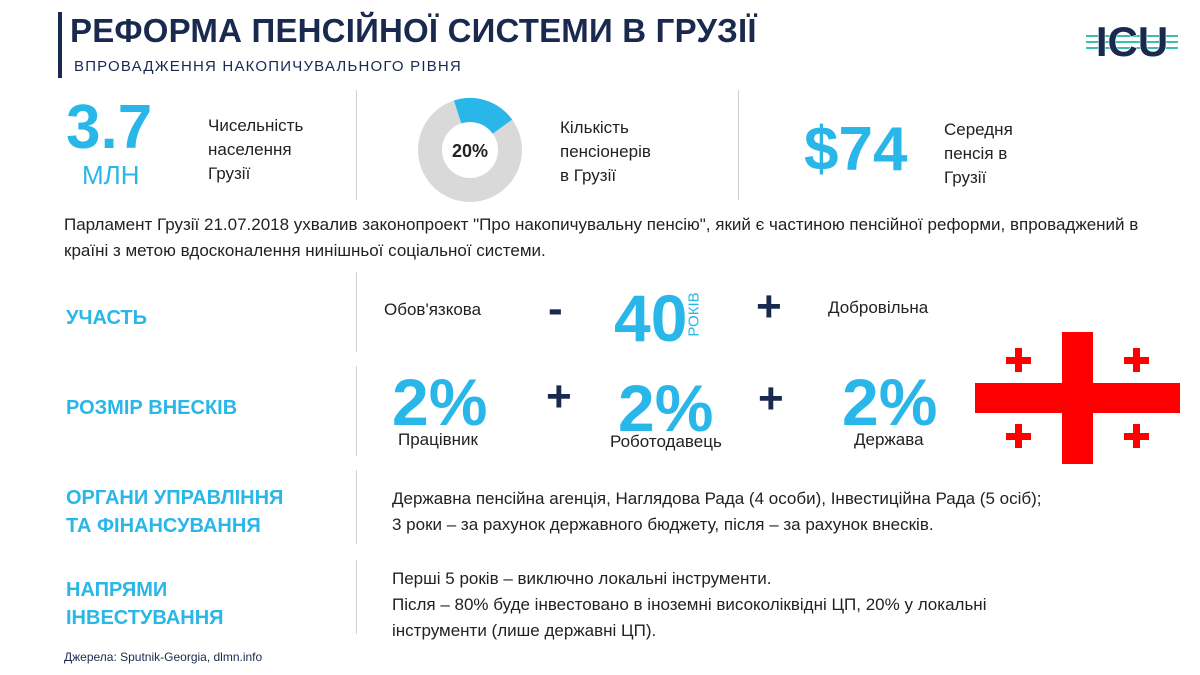  Describe the element at coordinates (256, 149) in the screenshot. I see `population-label: Чисельність населення Грузії` at that location.